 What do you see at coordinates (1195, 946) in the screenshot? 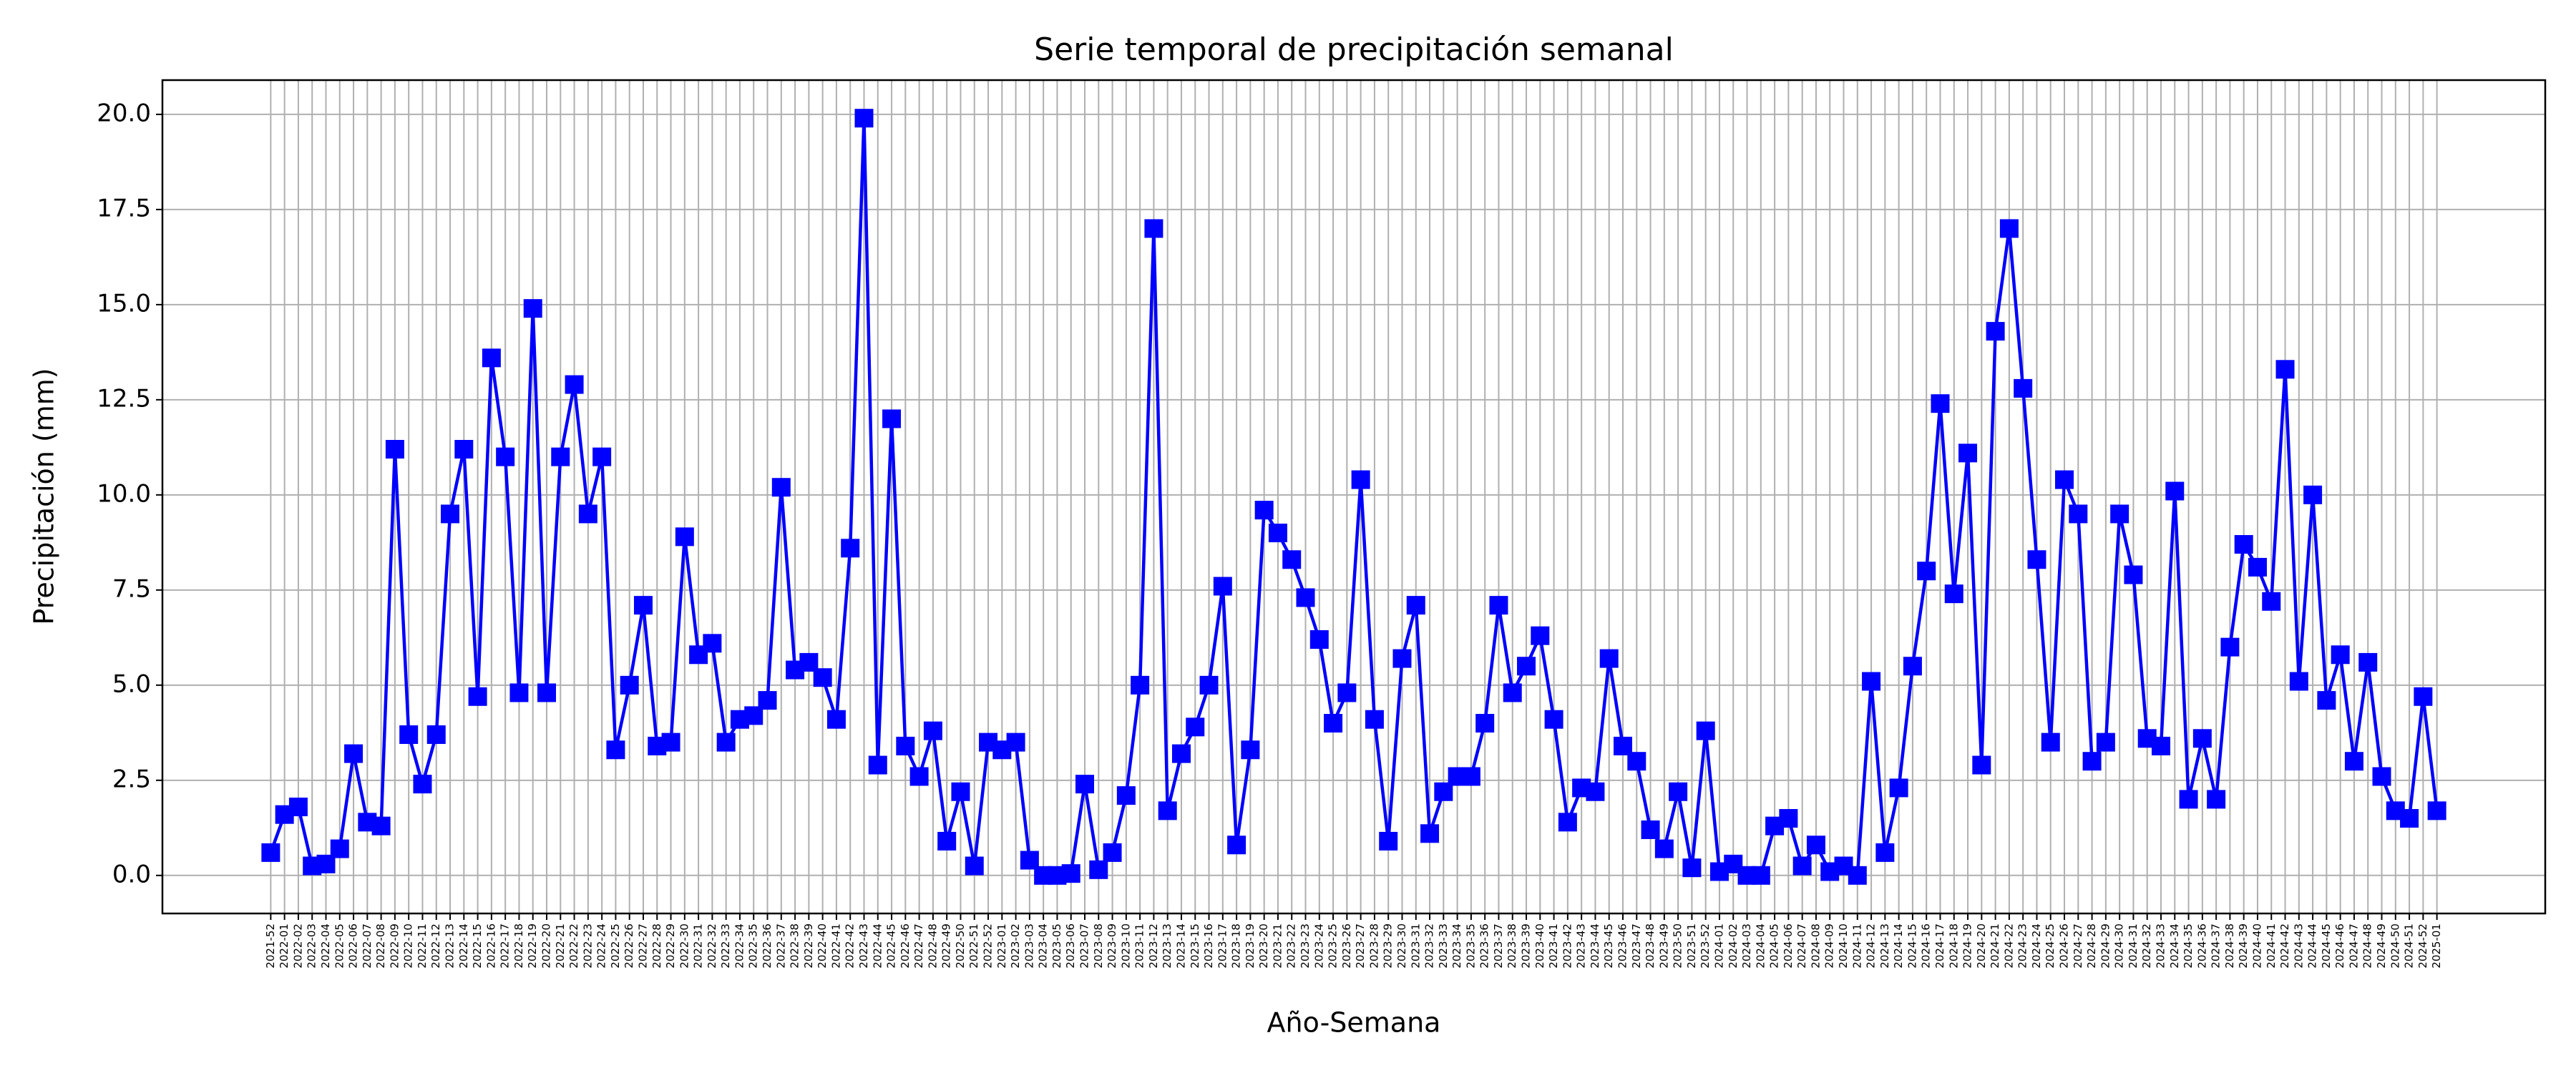
I see `x-tick-label: 2023-15` at bounding box center [1195, 946].